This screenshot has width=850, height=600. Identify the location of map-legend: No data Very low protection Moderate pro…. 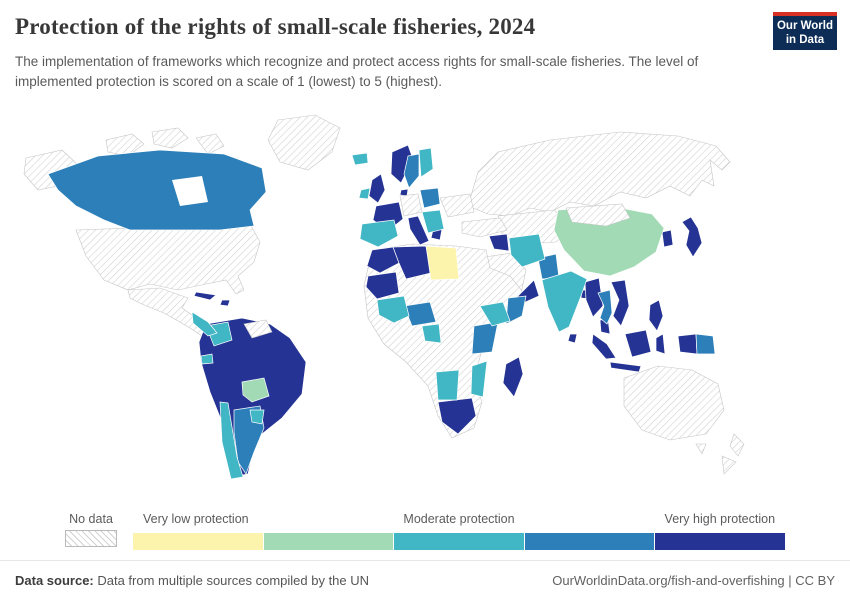
(425, 533).